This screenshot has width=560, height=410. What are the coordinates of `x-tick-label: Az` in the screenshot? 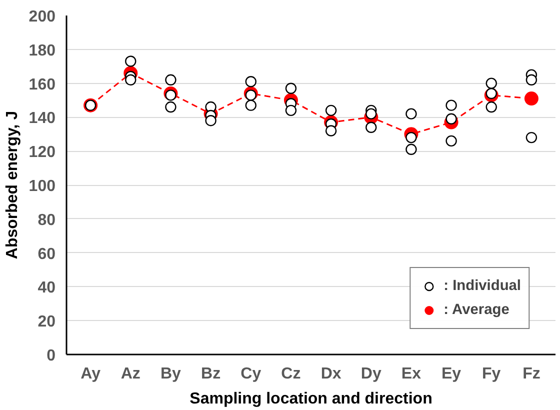 It's located at (130, 374).